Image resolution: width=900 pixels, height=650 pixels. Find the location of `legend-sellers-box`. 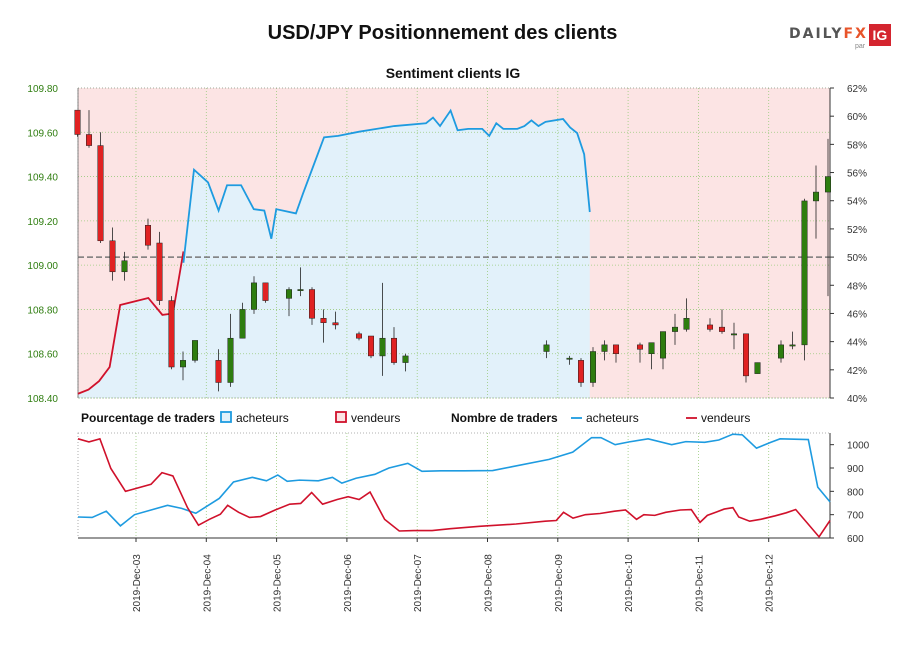

legend-sellers-box is located at coordinates (341, 417).